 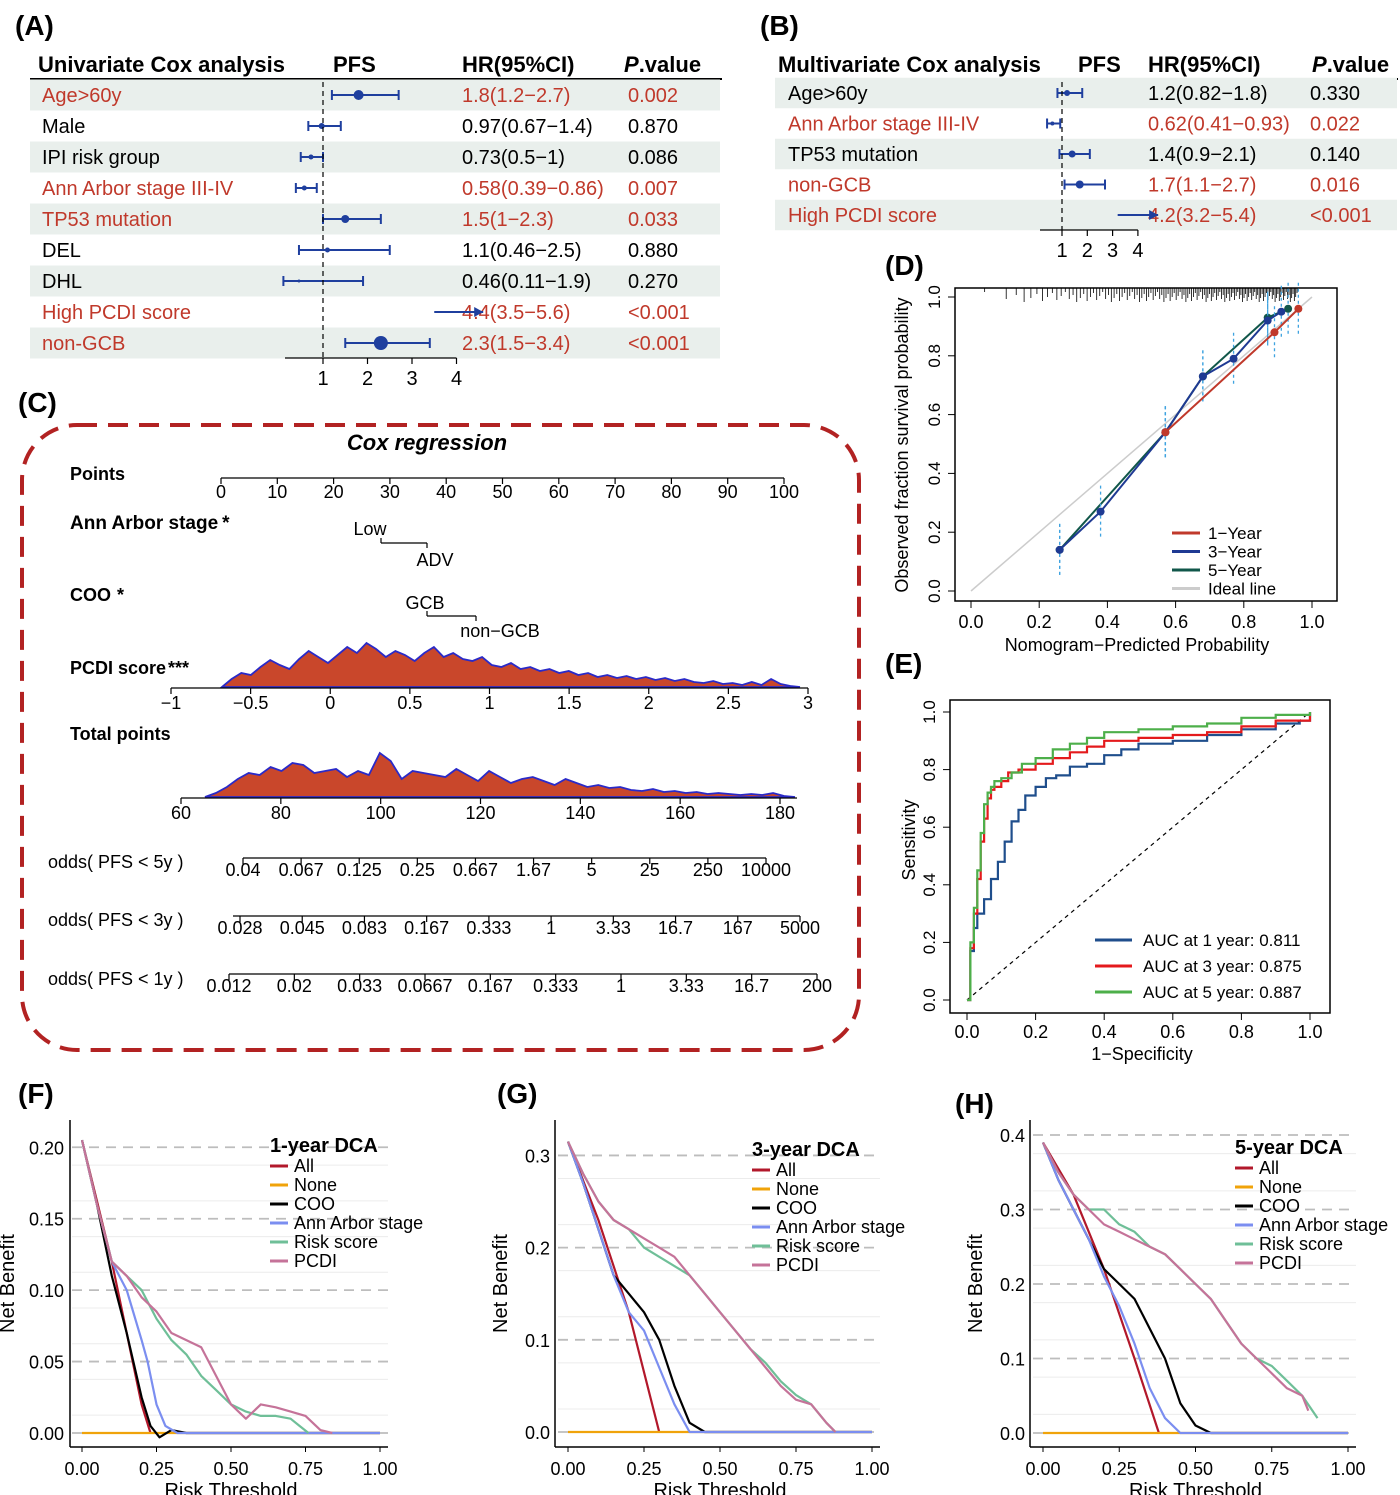 I want to click on roc-x-ticks: 0.0 0.2 0.4 0.6 0.8 1.0, so click(x=1138, y=1027).